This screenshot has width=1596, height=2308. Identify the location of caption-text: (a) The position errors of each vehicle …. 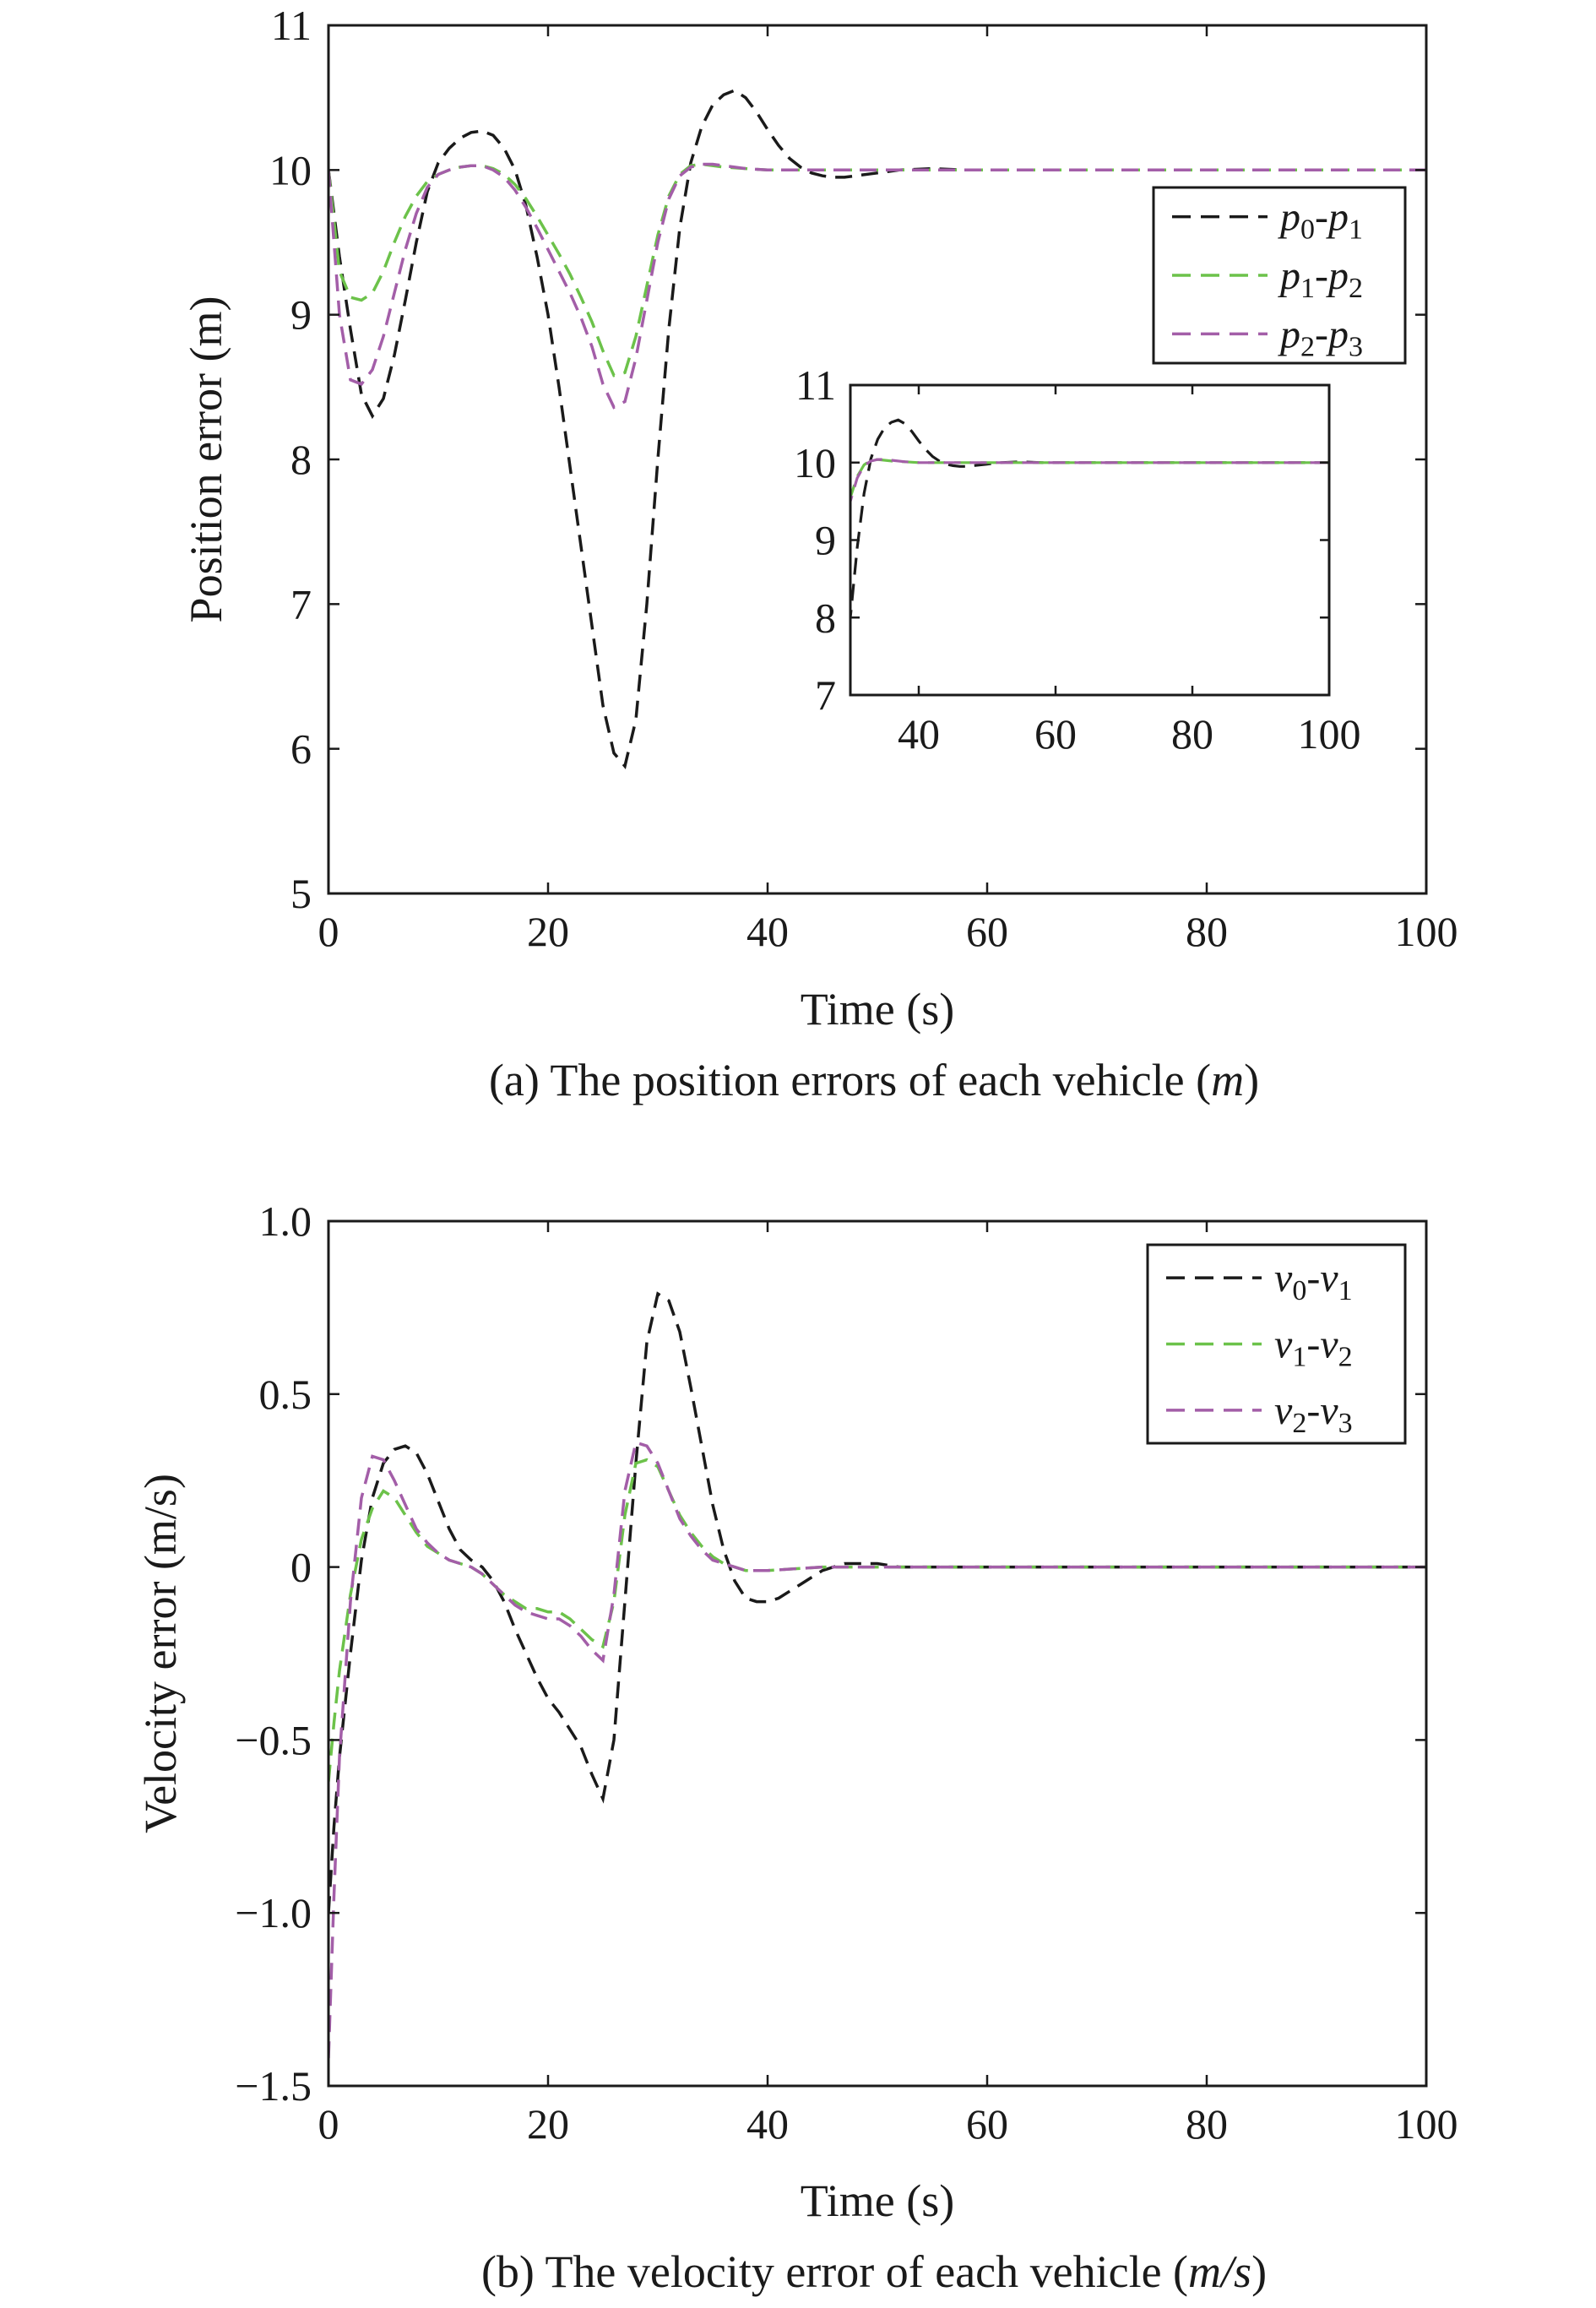
(850, 1080).